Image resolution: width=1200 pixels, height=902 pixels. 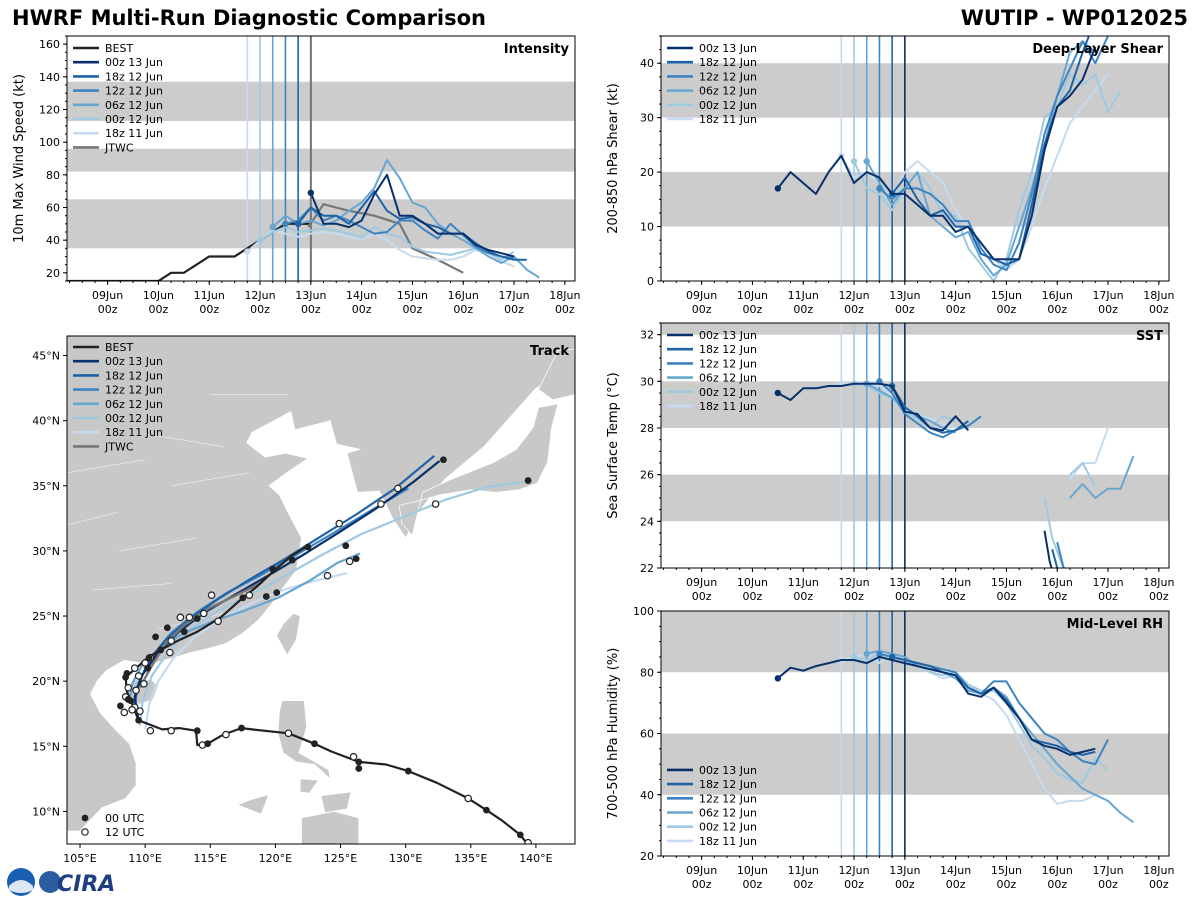 What do you see at coordinates (309, 786) in the screenshot?
I see `visayas-island-land` at bounding box center [309, 786].